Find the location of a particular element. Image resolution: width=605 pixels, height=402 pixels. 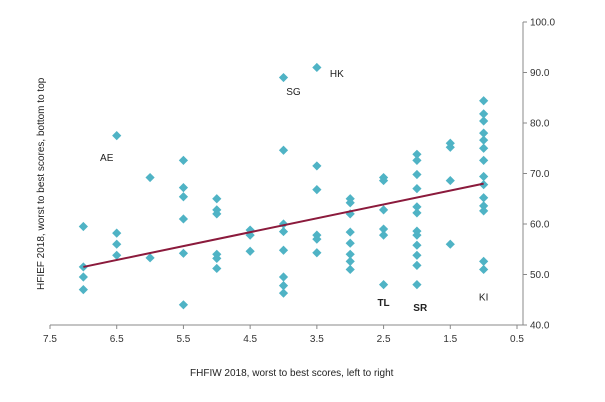

point-annotation: HK is located at coordinates (337, 74).